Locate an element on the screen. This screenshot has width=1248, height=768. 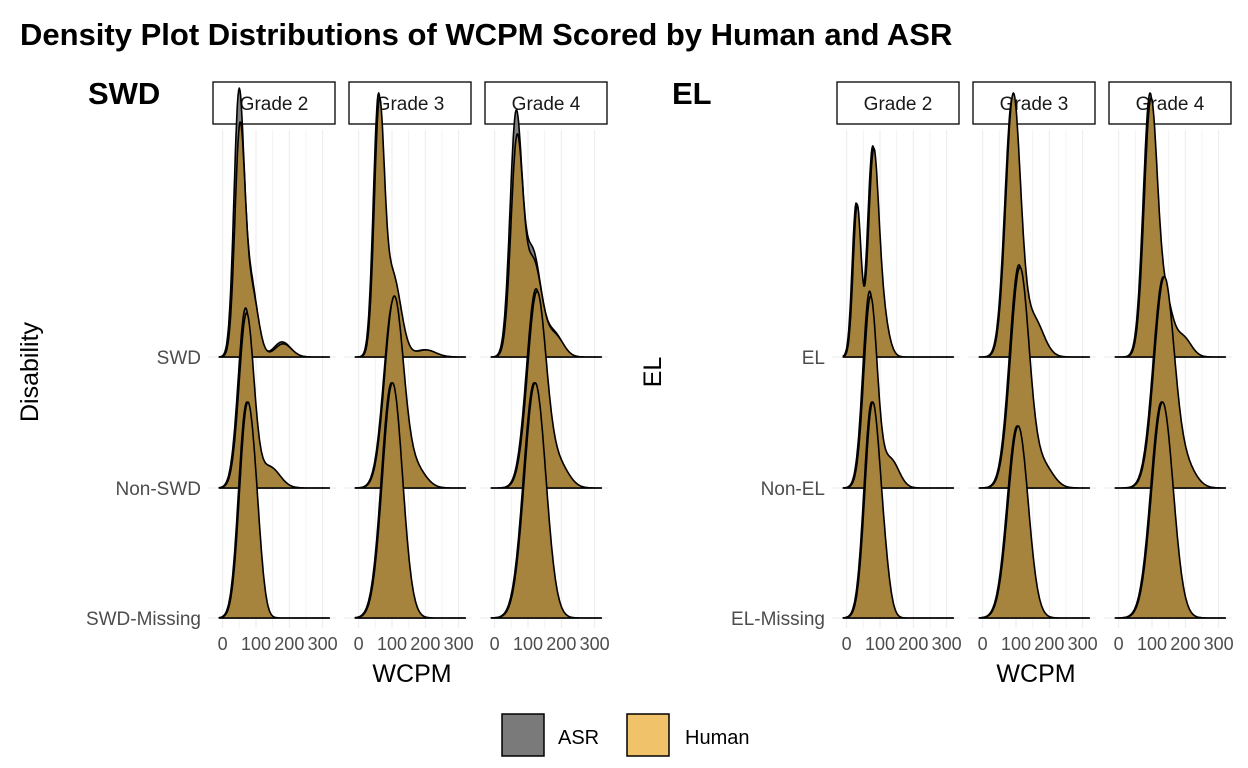
group-label: EL is located at coordinates (692, 93).